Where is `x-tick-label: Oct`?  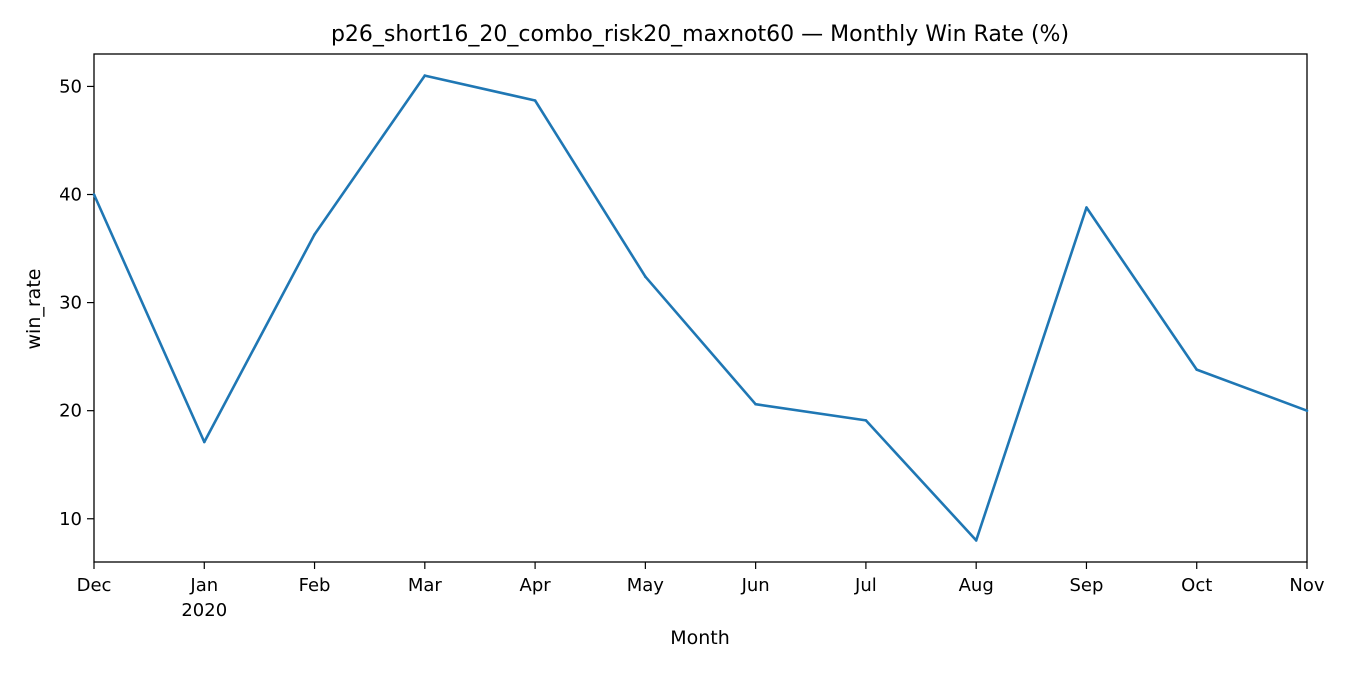 x-tick-label: Oct is located at coordinates (1196, 585).